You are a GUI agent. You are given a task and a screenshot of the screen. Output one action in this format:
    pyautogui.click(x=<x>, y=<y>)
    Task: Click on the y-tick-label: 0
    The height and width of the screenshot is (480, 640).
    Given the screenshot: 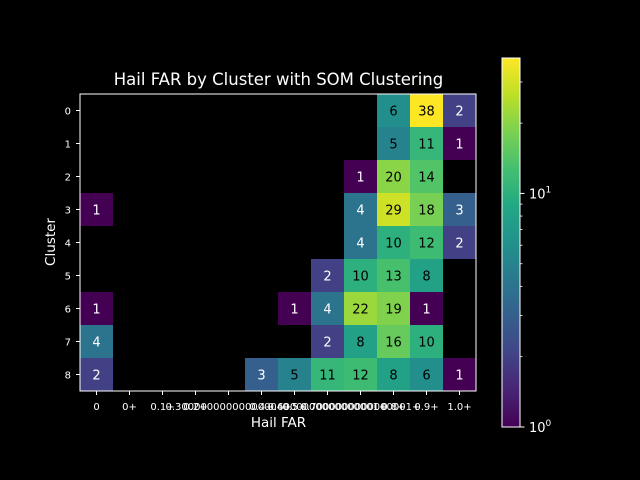 What is the action you would take?
    pyautogui.click(x=68, y=112)
    